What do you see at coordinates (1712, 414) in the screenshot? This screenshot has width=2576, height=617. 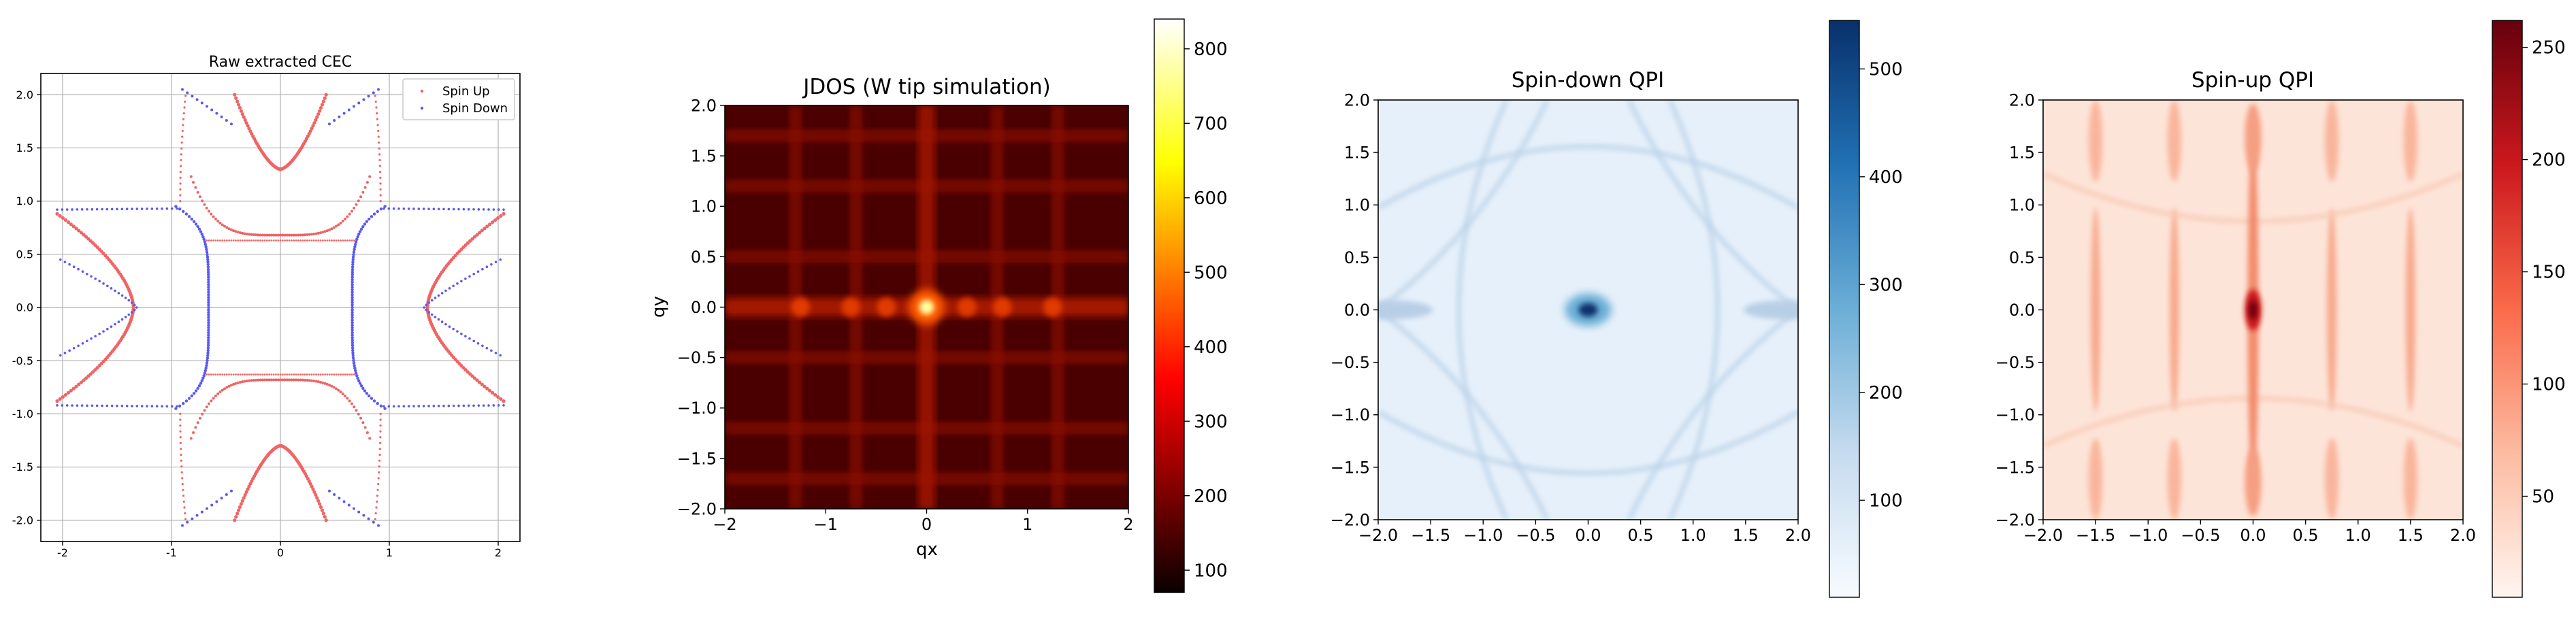 I see `spin-down-arc` at bounding box center [1712, 414].